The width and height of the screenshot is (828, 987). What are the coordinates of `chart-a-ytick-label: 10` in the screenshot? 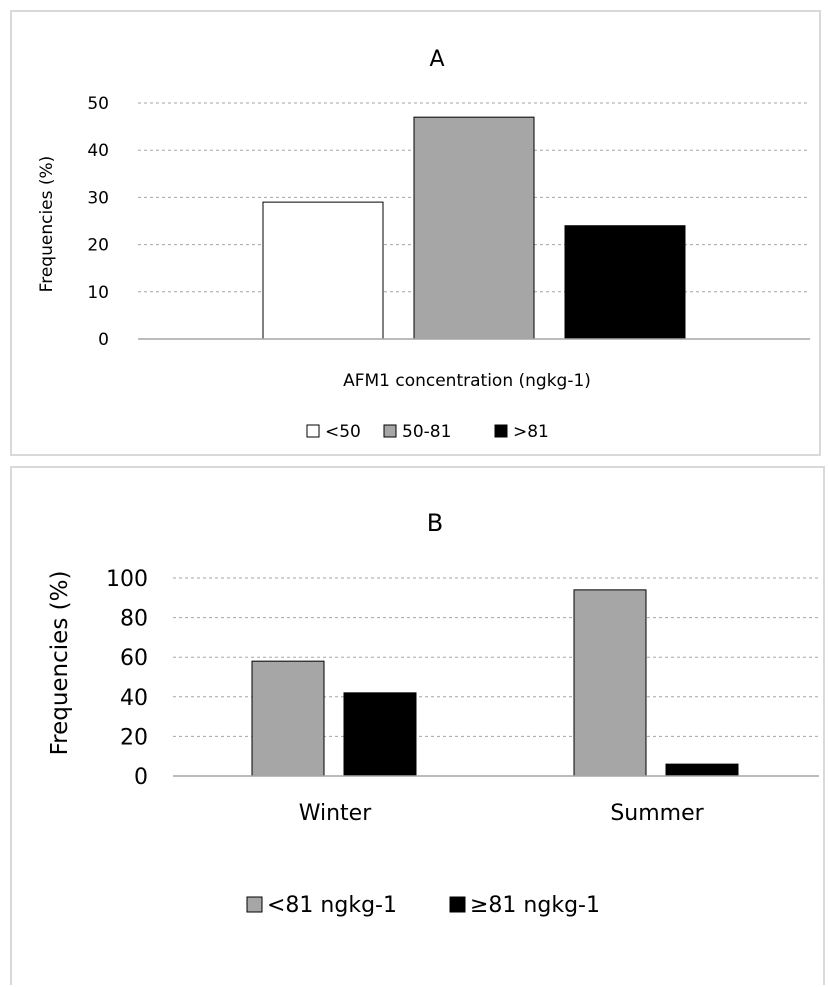 It's located at (98, 293).